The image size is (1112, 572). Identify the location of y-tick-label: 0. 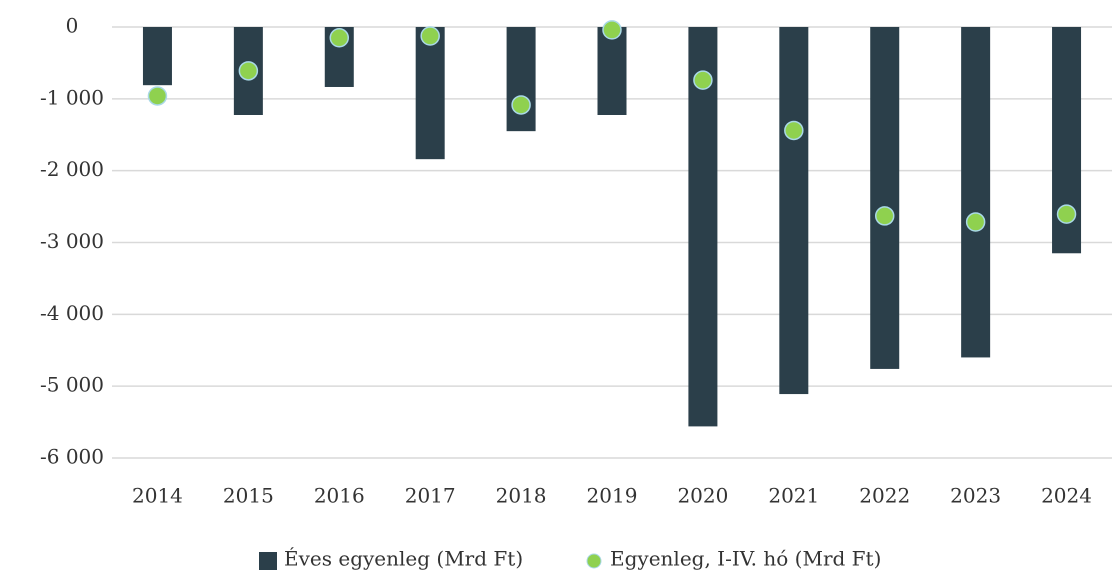
(72, 26).